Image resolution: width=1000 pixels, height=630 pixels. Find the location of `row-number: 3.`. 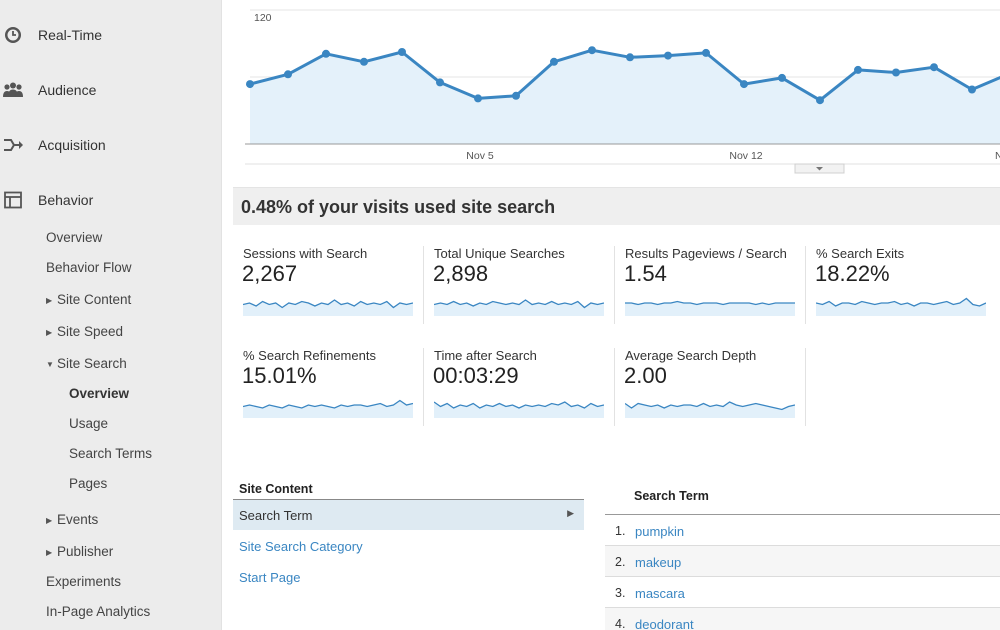

row-number: 3. is located at coordinates (620, 593).